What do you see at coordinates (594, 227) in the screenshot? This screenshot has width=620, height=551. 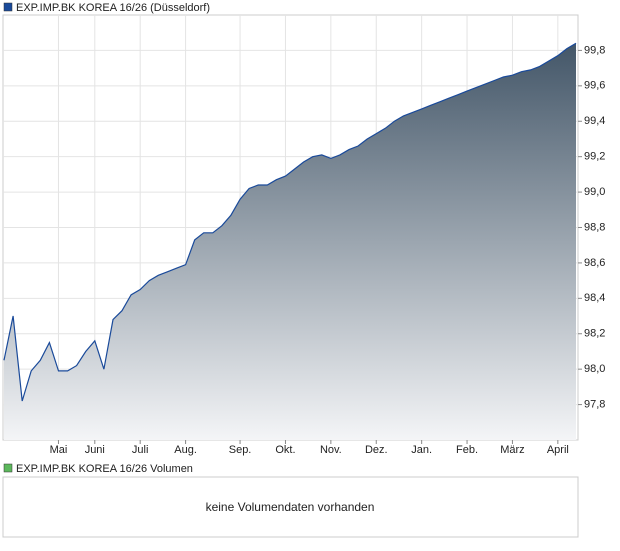 I see `y-tick-label: 98,8` at bounding box center [594, 227].